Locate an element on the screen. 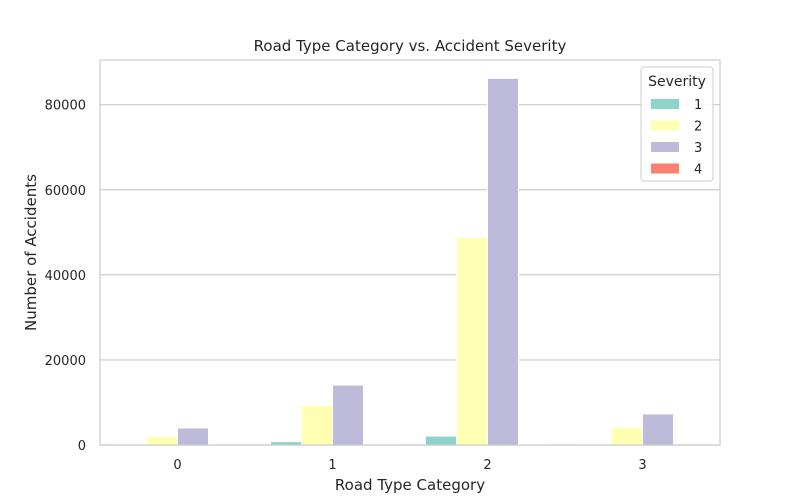 This screenshot has width=800, height=500. x-tick-label: 1 is located at coordinates (332, 465).